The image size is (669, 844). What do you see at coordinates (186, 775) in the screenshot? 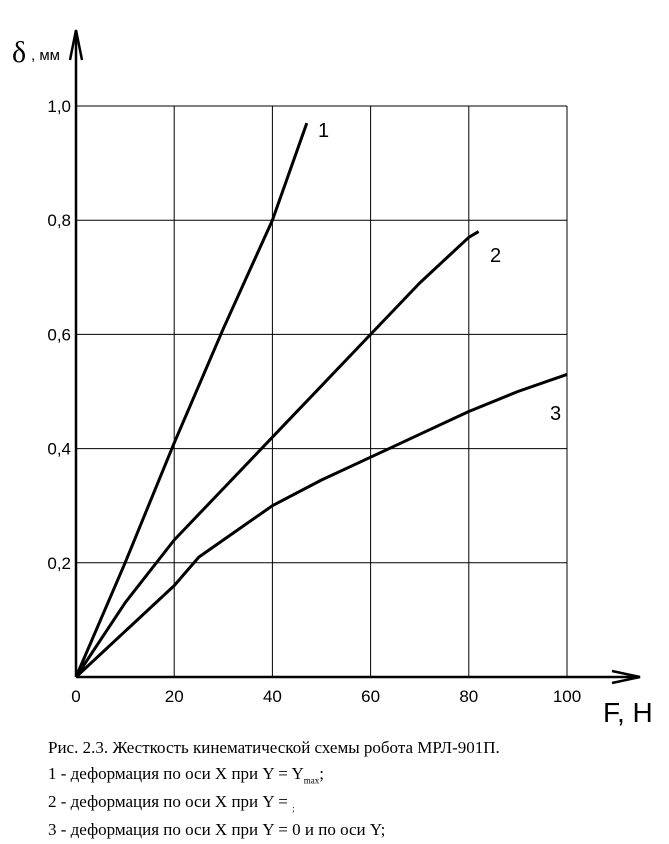
I see `caption-line-1: 1 - деформация по оси X при Y = Ymax;` at bounding box center [186, 775].